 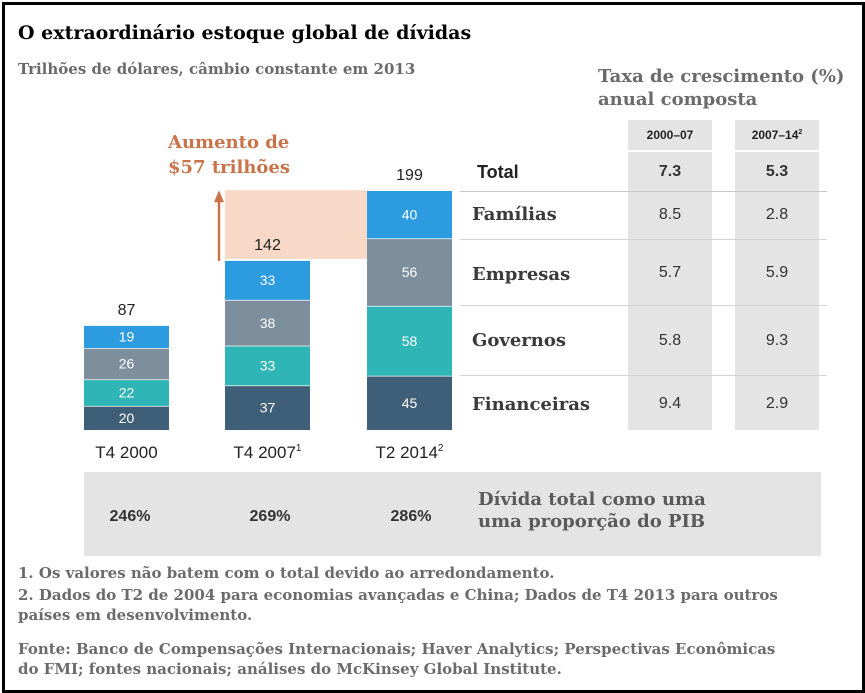 I want to click on increase-arrow-head, so click(x=219, y=196).